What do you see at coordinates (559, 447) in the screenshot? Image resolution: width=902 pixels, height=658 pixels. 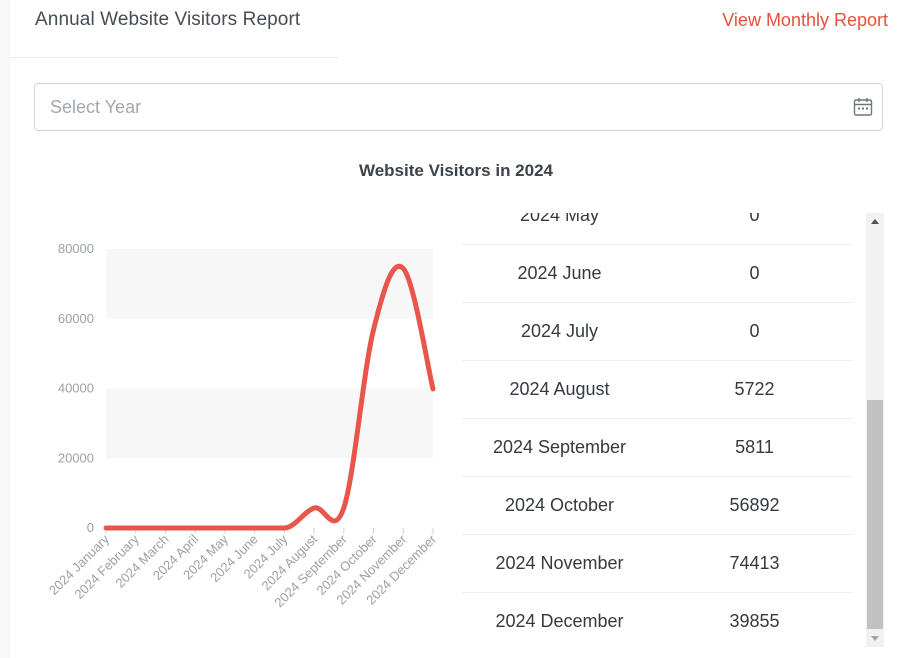 I see `row-month: 2024 September` at bounding box center [559, 447].